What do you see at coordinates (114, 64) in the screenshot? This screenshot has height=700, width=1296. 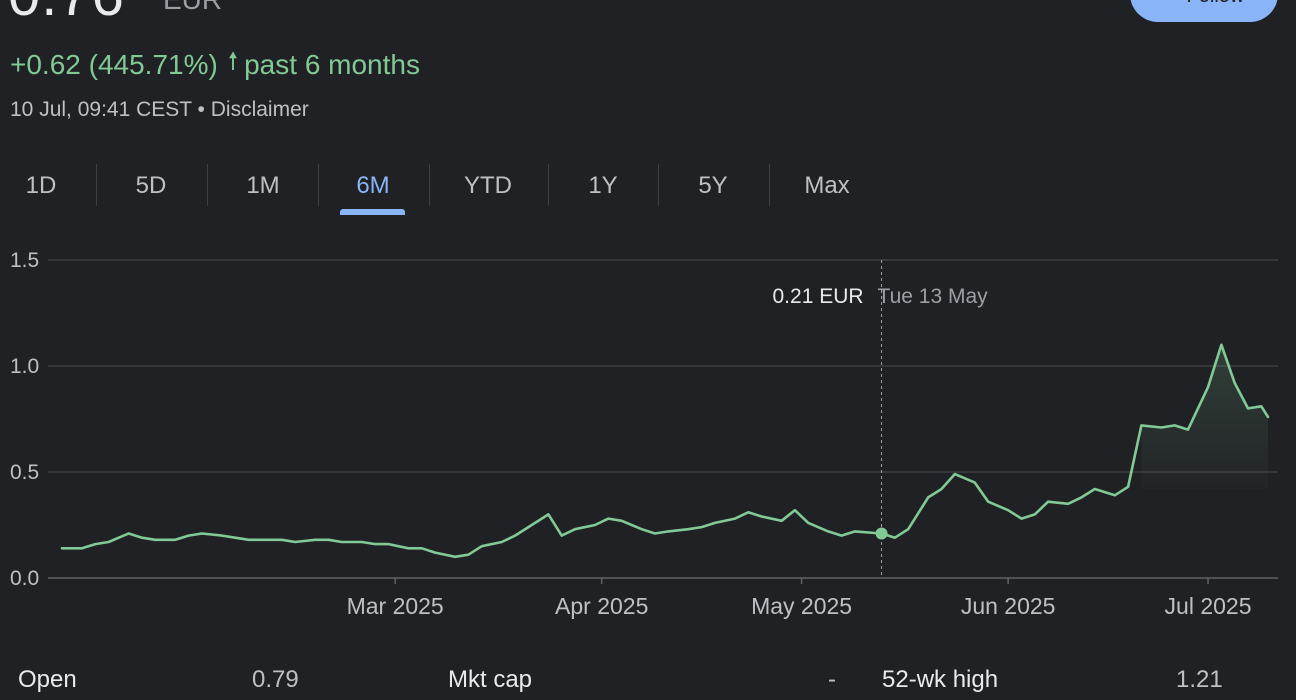 I see `change-value: +0.62 (445.71%)` at bounding box center [114, 64].